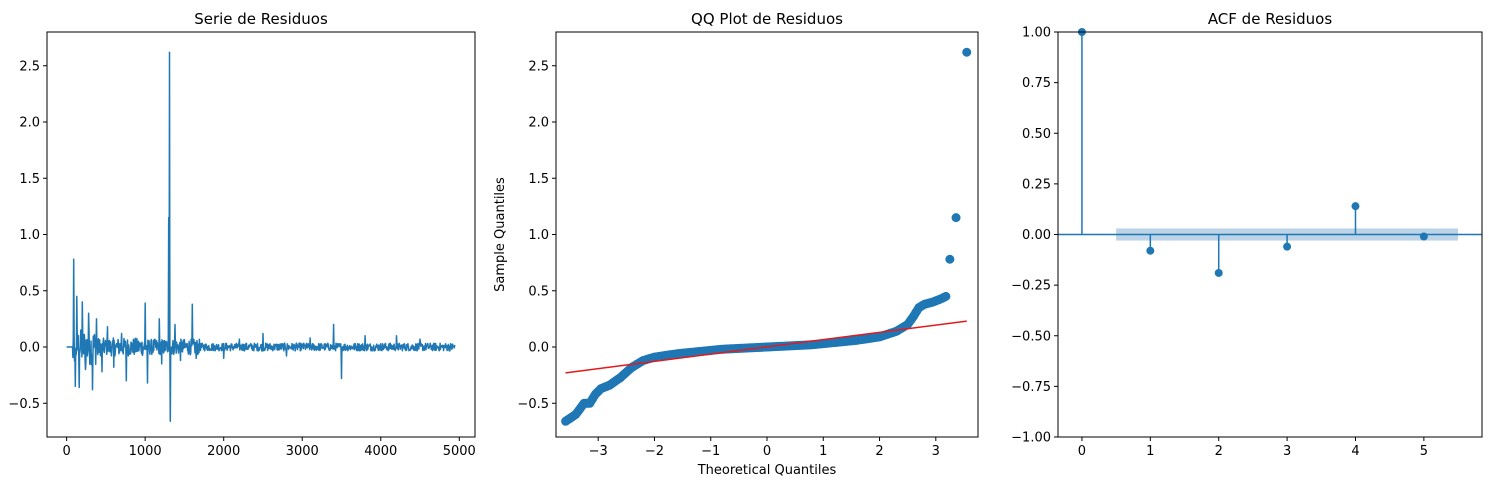 The width and height of the screenshot is (1489, 490). I want to click on y-tick-label: −0.75, so click(1031, 387).